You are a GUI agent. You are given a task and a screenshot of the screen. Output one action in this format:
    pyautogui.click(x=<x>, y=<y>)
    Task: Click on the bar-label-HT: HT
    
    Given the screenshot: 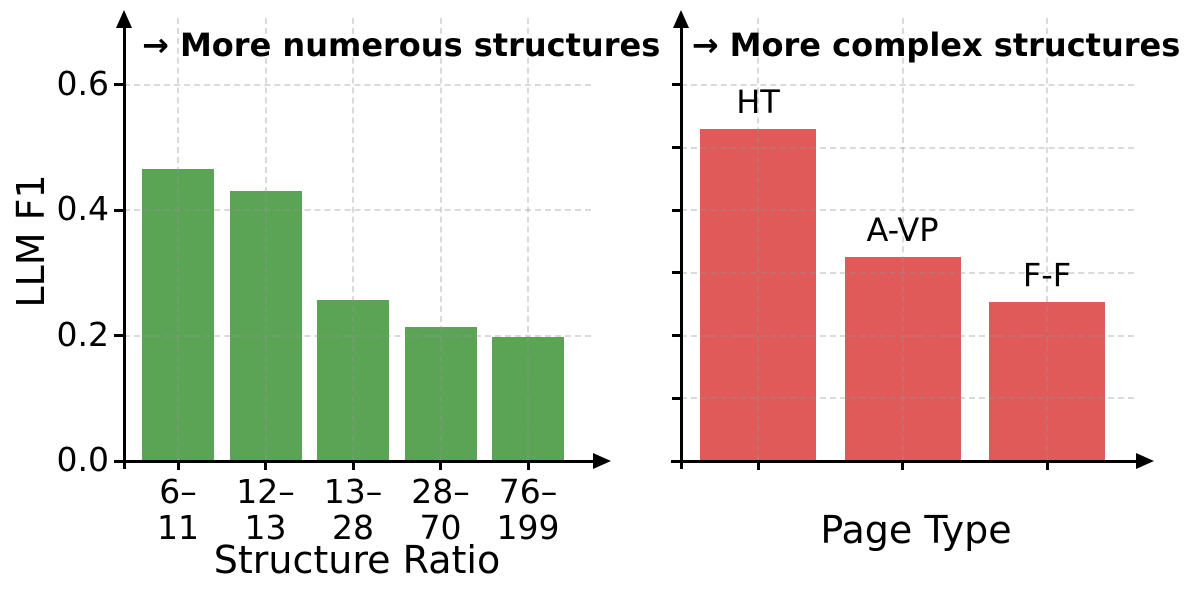 What is the action you would take?
    pyautogui.click(x=758, y=102)
    